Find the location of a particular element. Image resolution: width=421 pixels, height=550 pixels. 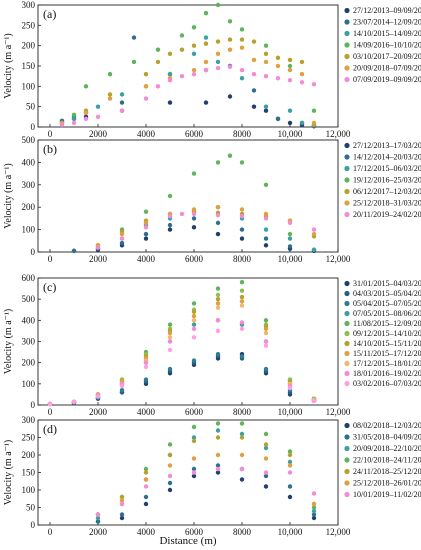

x-tick-label: 0 is located at coordinates (50, 412).